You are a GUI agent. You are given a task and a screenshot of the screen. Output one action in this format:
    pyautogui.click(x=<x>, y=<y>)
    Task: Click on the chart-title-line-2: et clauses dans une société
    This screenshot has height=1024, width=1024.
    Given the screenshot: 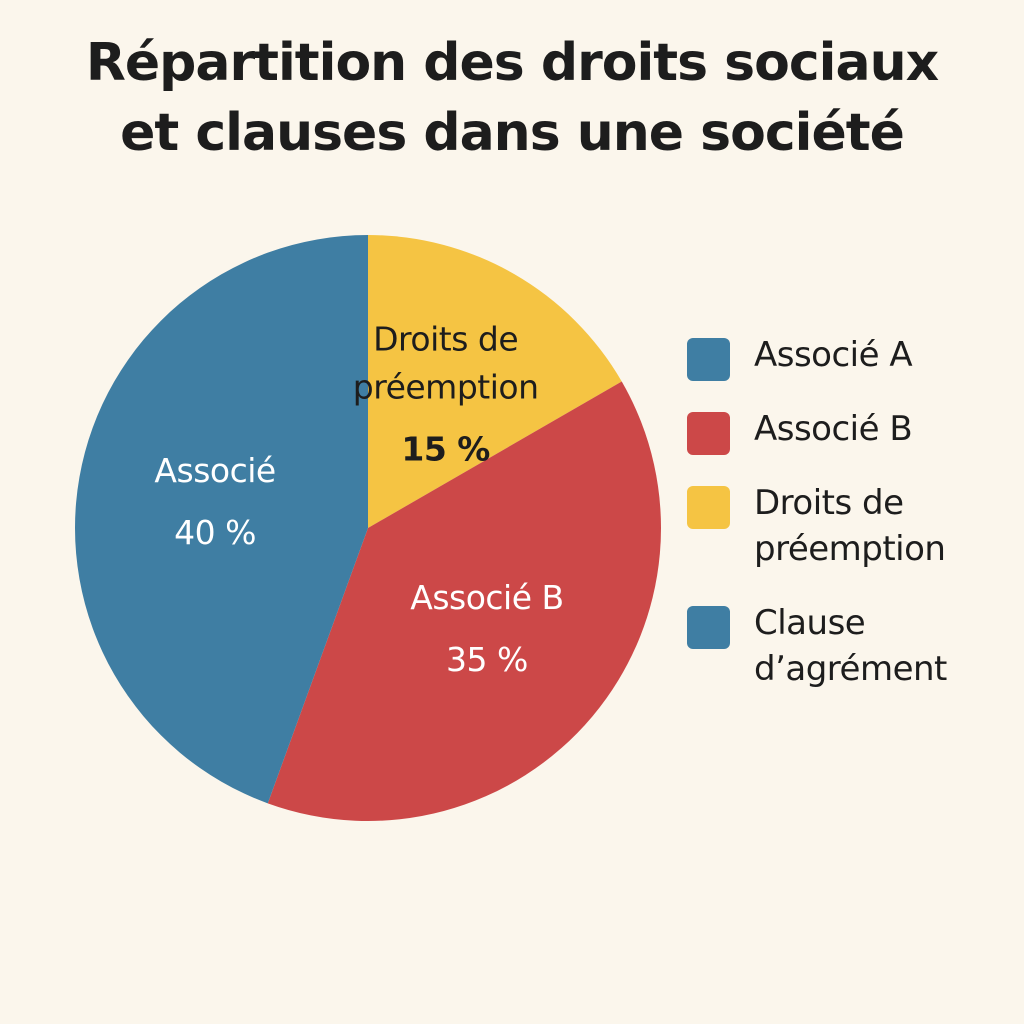 What is the action you would take?
    pyautogui.click(x=512, y=133)
    